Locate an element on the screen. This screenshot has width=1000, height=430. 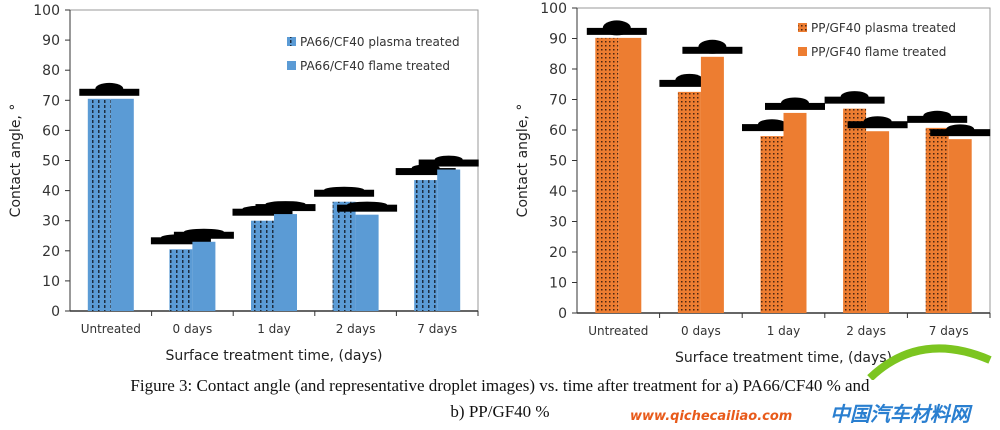
y-tick-label: 40 is located at coordinates (558, 192).